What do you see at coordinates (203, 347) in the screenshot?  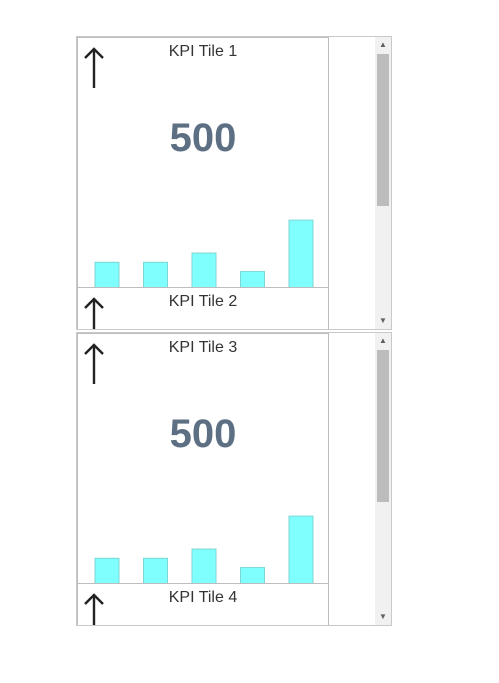 I see `kpi-tile-title: KPI Tile 3` at bounding box center [203, 347].